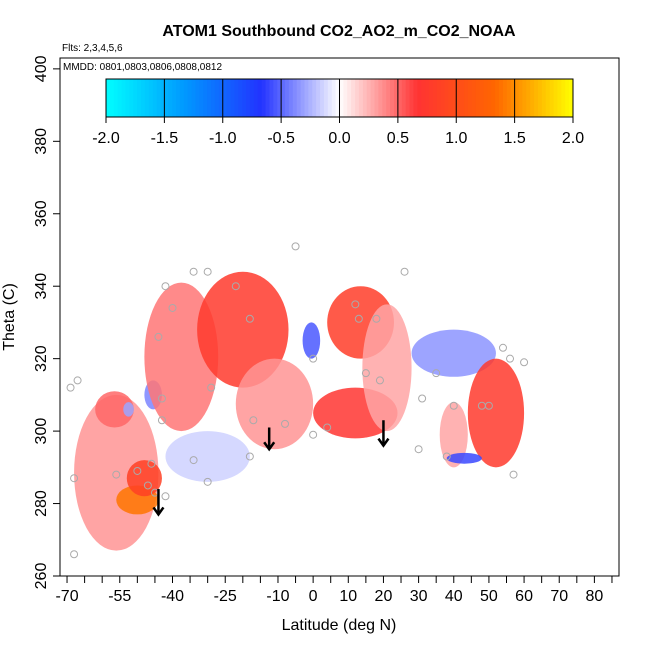 The height and width of the screenshot is (650, 650). Describe the element at coordinates (524, 596) in the screenshot. I see `x-tick-label: 60` at that location.